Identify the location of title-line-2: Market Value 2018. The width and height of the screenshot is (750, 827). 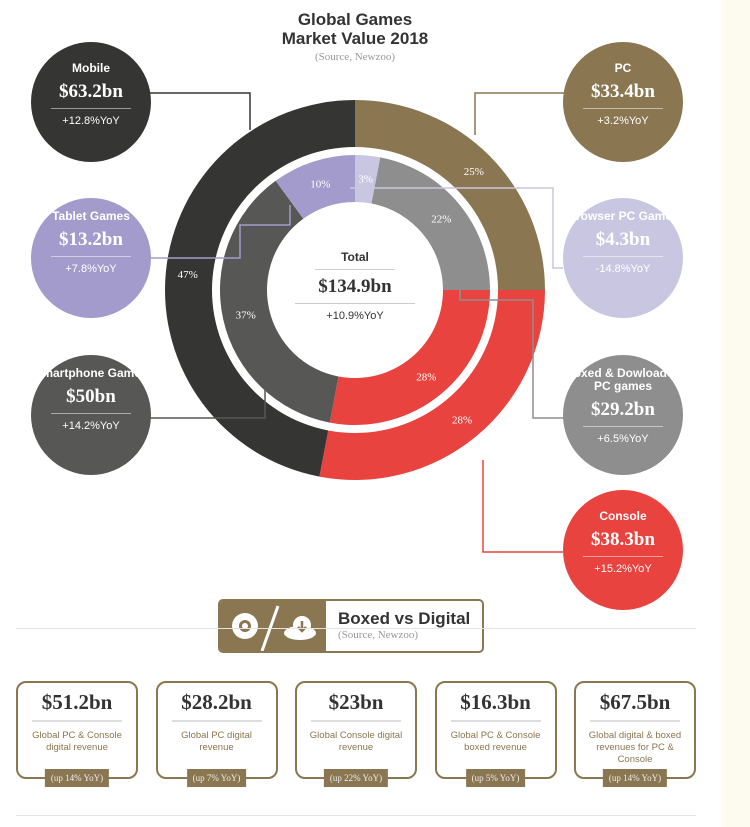
(355, 38).